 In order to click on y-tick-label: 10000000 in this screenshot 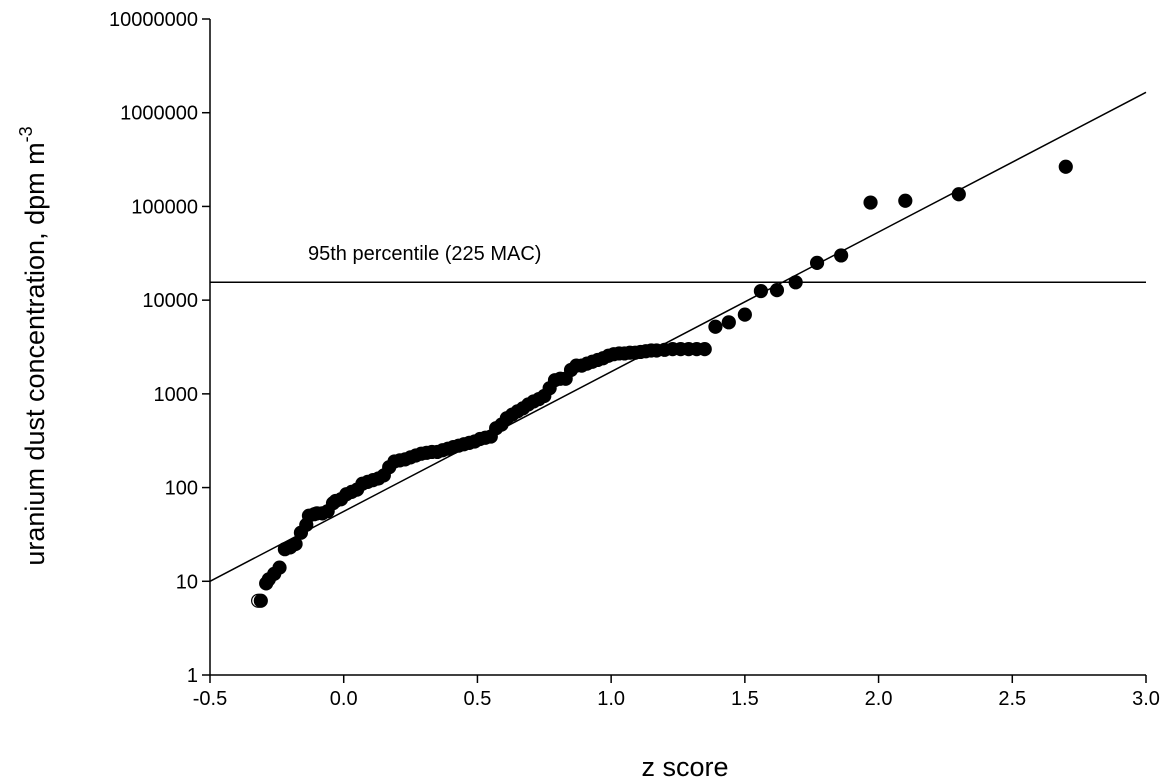, I will do `click(153, 20)`.